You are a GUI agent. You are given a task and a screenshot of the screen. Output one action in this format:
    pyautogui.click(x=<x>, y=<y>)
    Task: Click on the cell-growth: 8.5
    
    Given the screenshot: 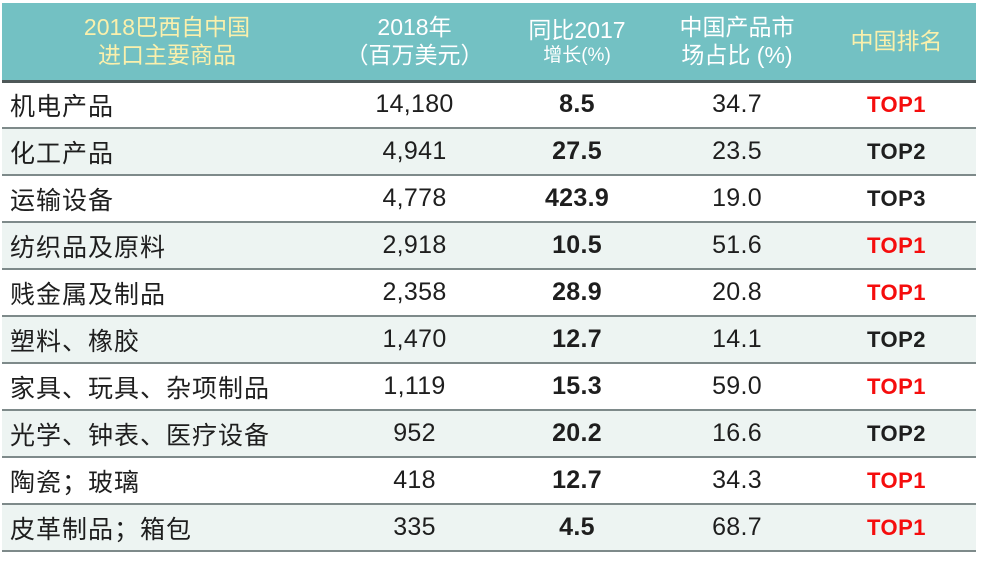 What is the action you would take?
    pyautogui.click(x=577, y=104)
    